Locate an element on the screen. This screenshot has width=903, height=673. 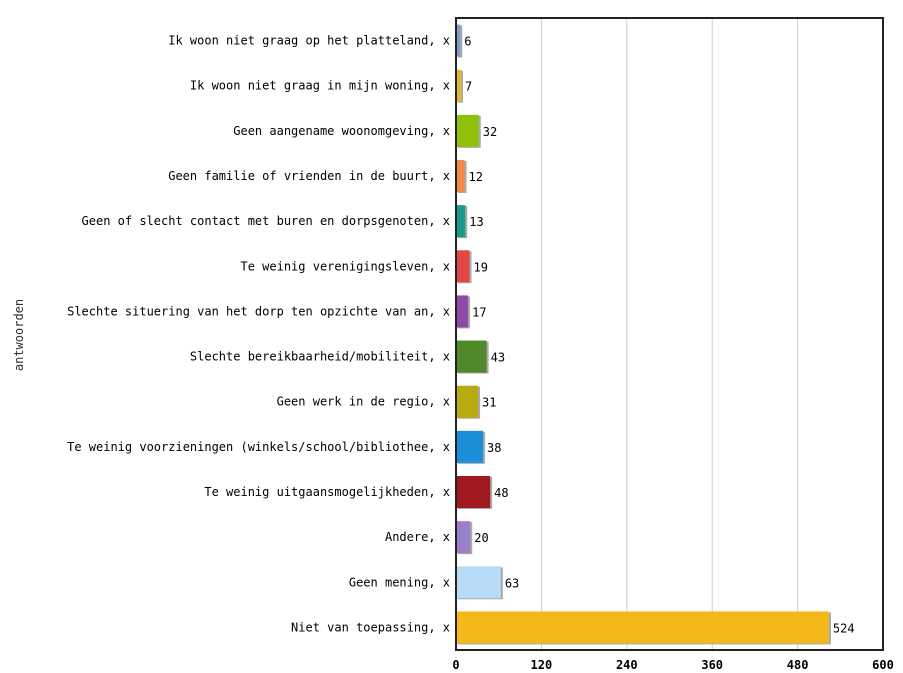
category-label: Geen aangename woonomgeving, x is located at coordinates (341, 131).